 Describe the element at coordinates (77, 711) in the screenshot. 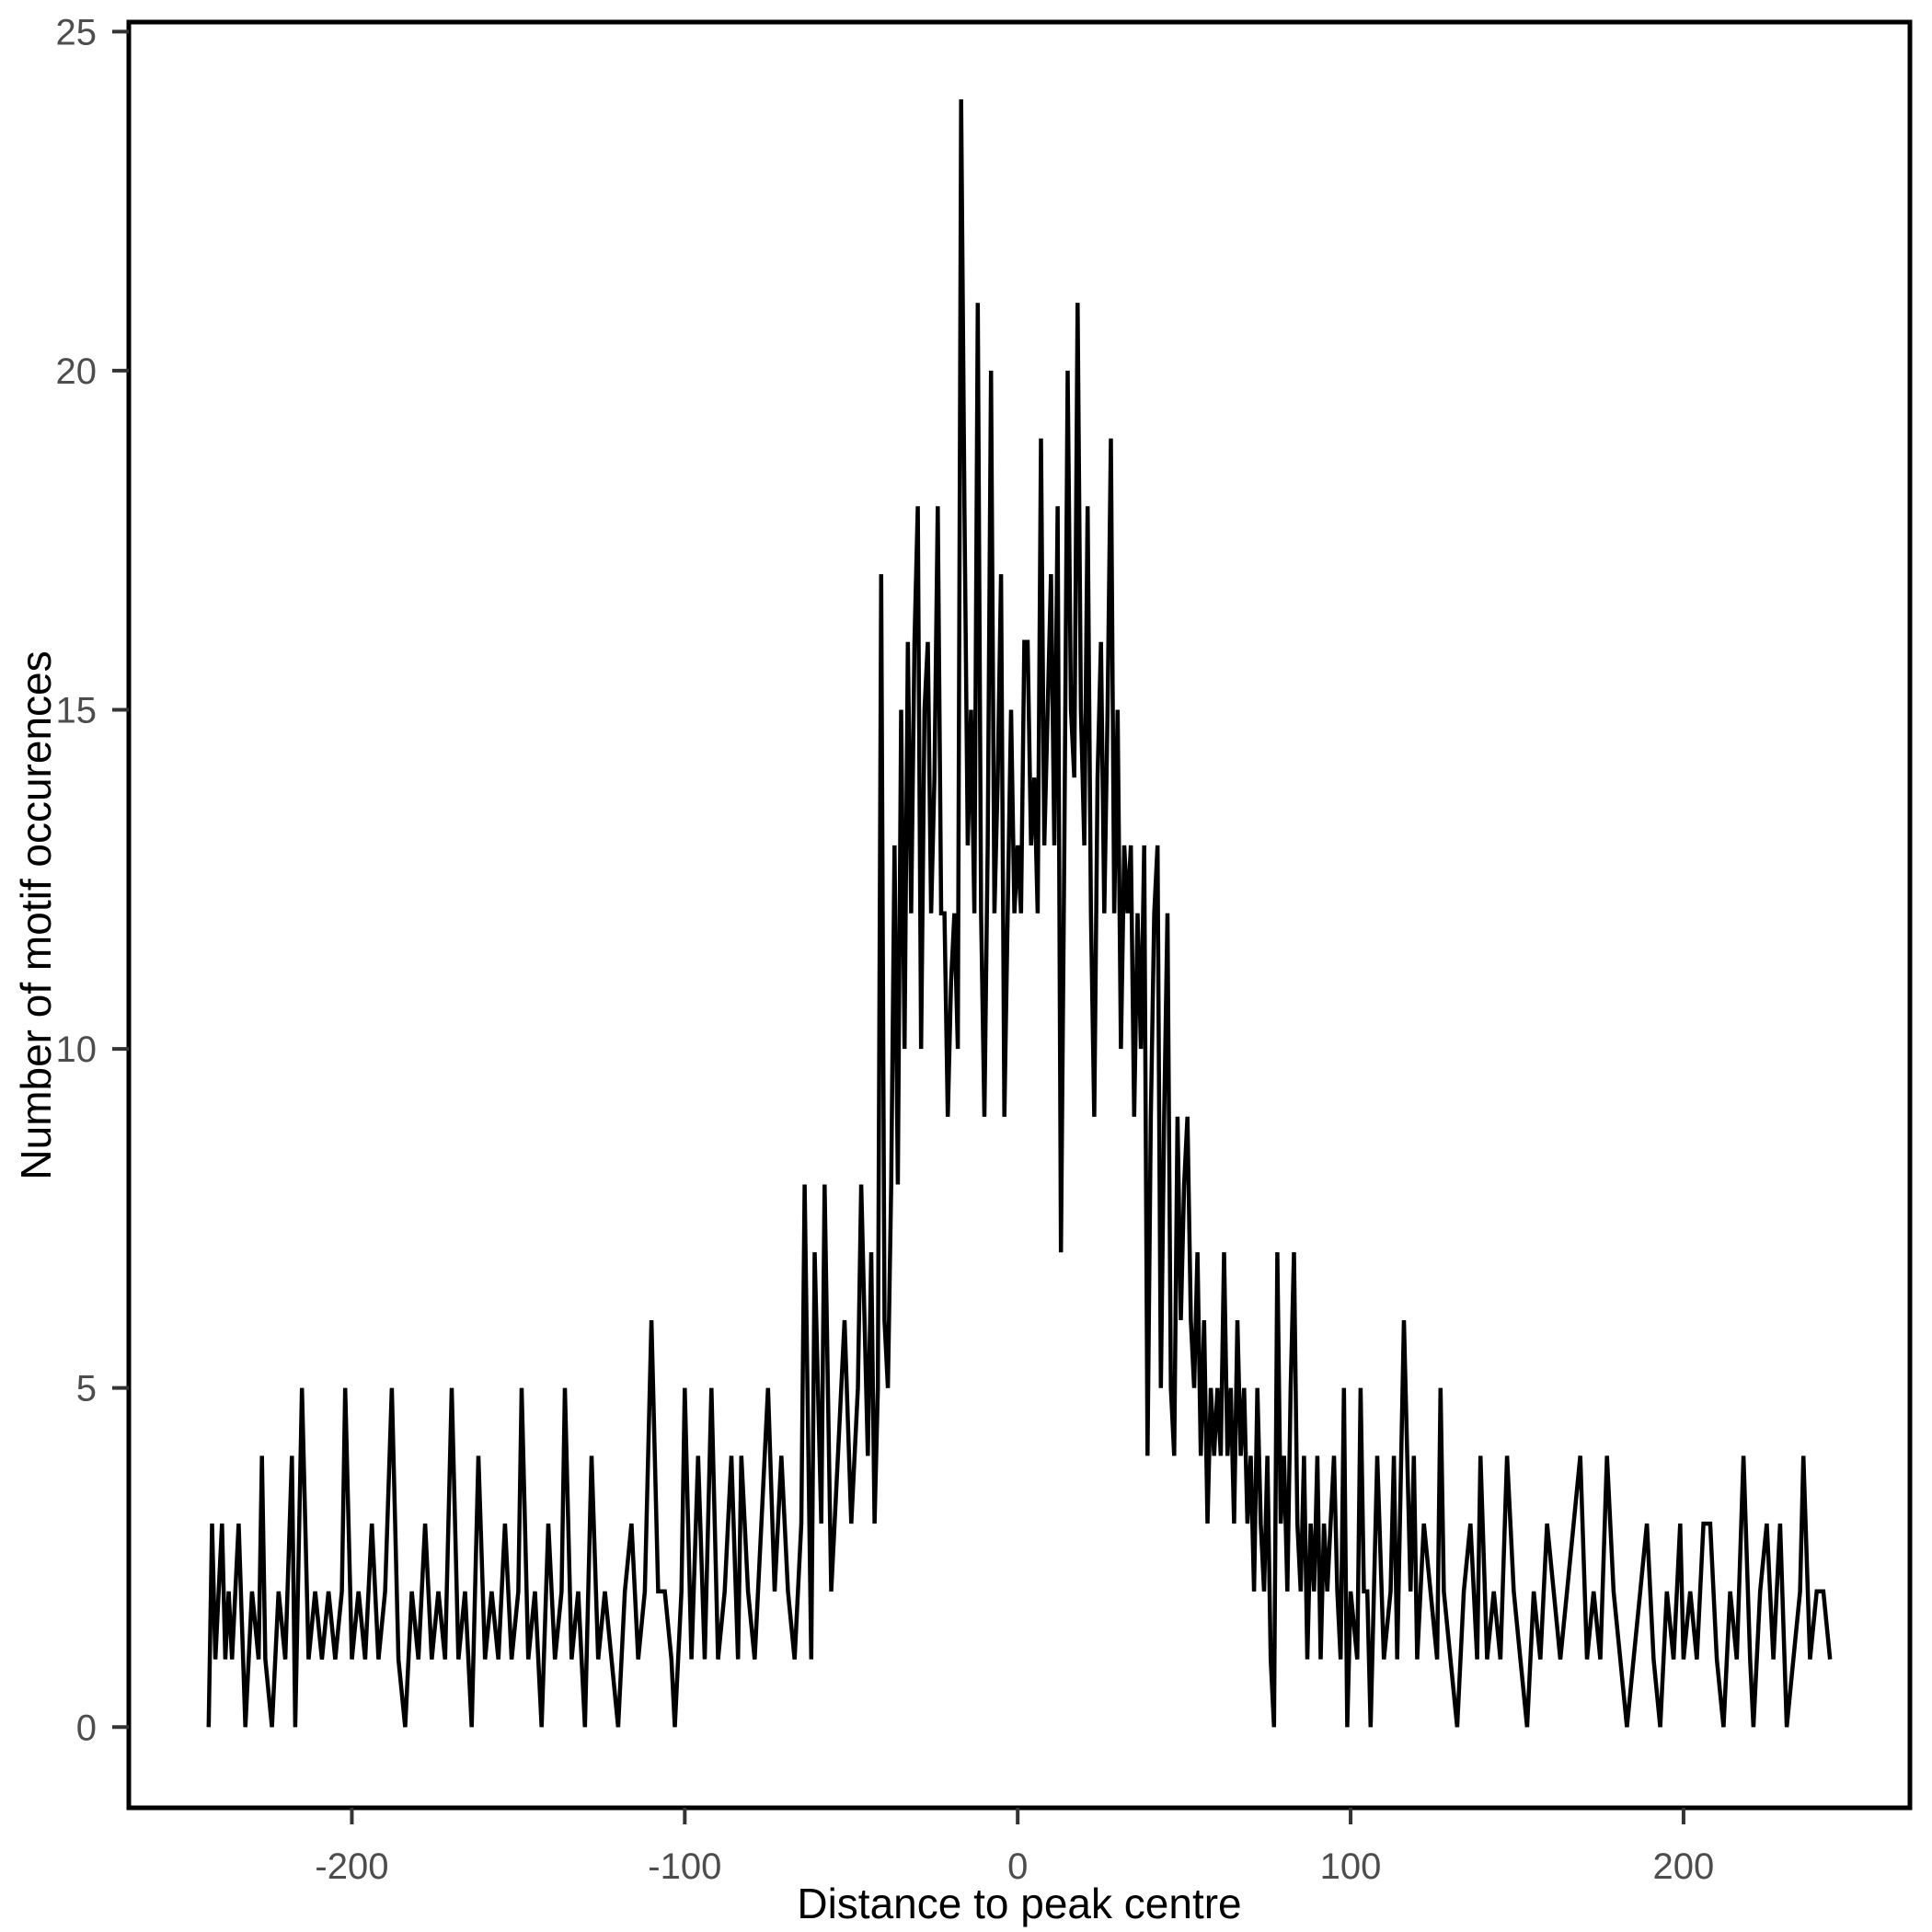

I see `y-tick-label: 15` at that location.